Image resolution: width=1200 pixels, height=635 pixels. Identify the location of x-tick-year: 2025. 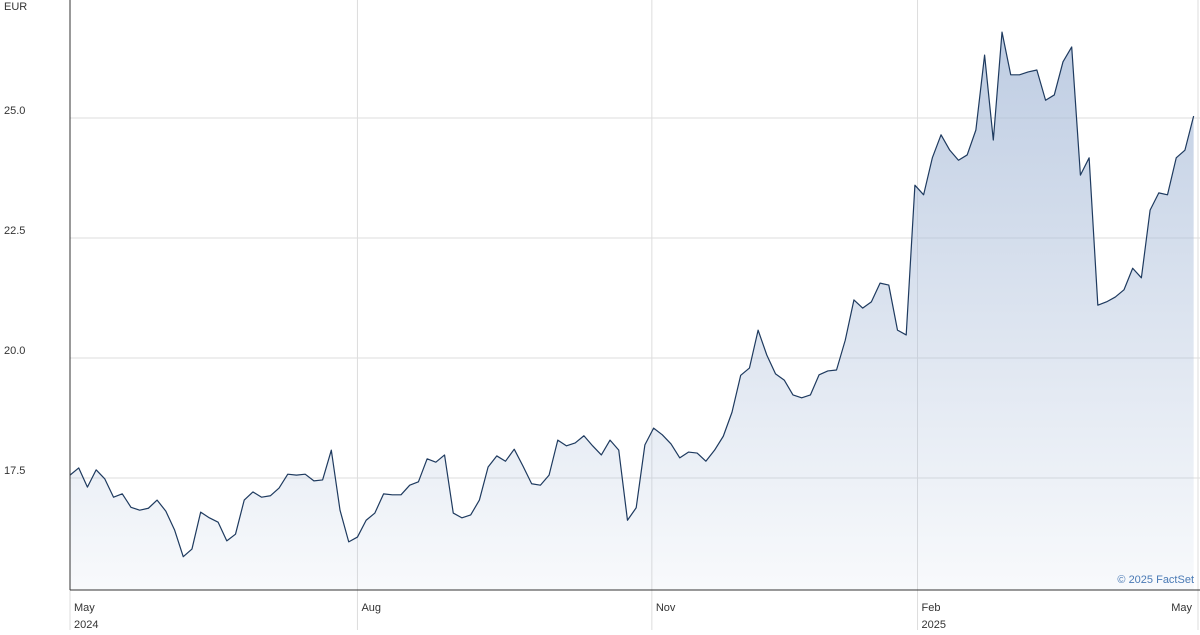
(934, 624).